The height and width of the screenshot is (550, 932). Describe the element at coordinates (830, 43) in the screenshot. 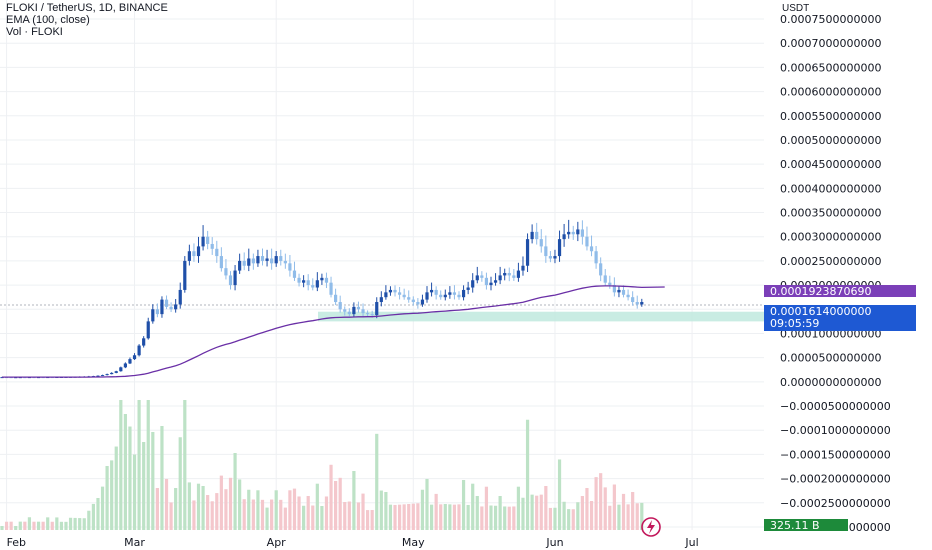

I see `price-tick-label: 0.0007000000000` at that location.